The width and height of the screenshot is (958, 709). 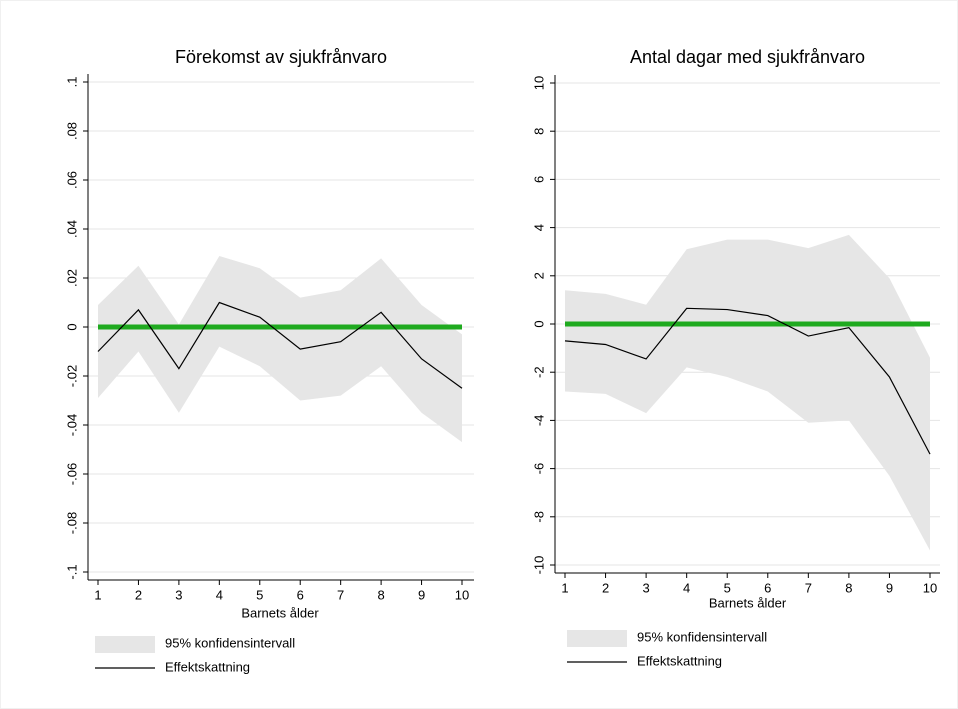 What do you see at coordinates (71, 278) in the screenshot?
I see `y-tick-label: .02` at bounding box center [71, 278].